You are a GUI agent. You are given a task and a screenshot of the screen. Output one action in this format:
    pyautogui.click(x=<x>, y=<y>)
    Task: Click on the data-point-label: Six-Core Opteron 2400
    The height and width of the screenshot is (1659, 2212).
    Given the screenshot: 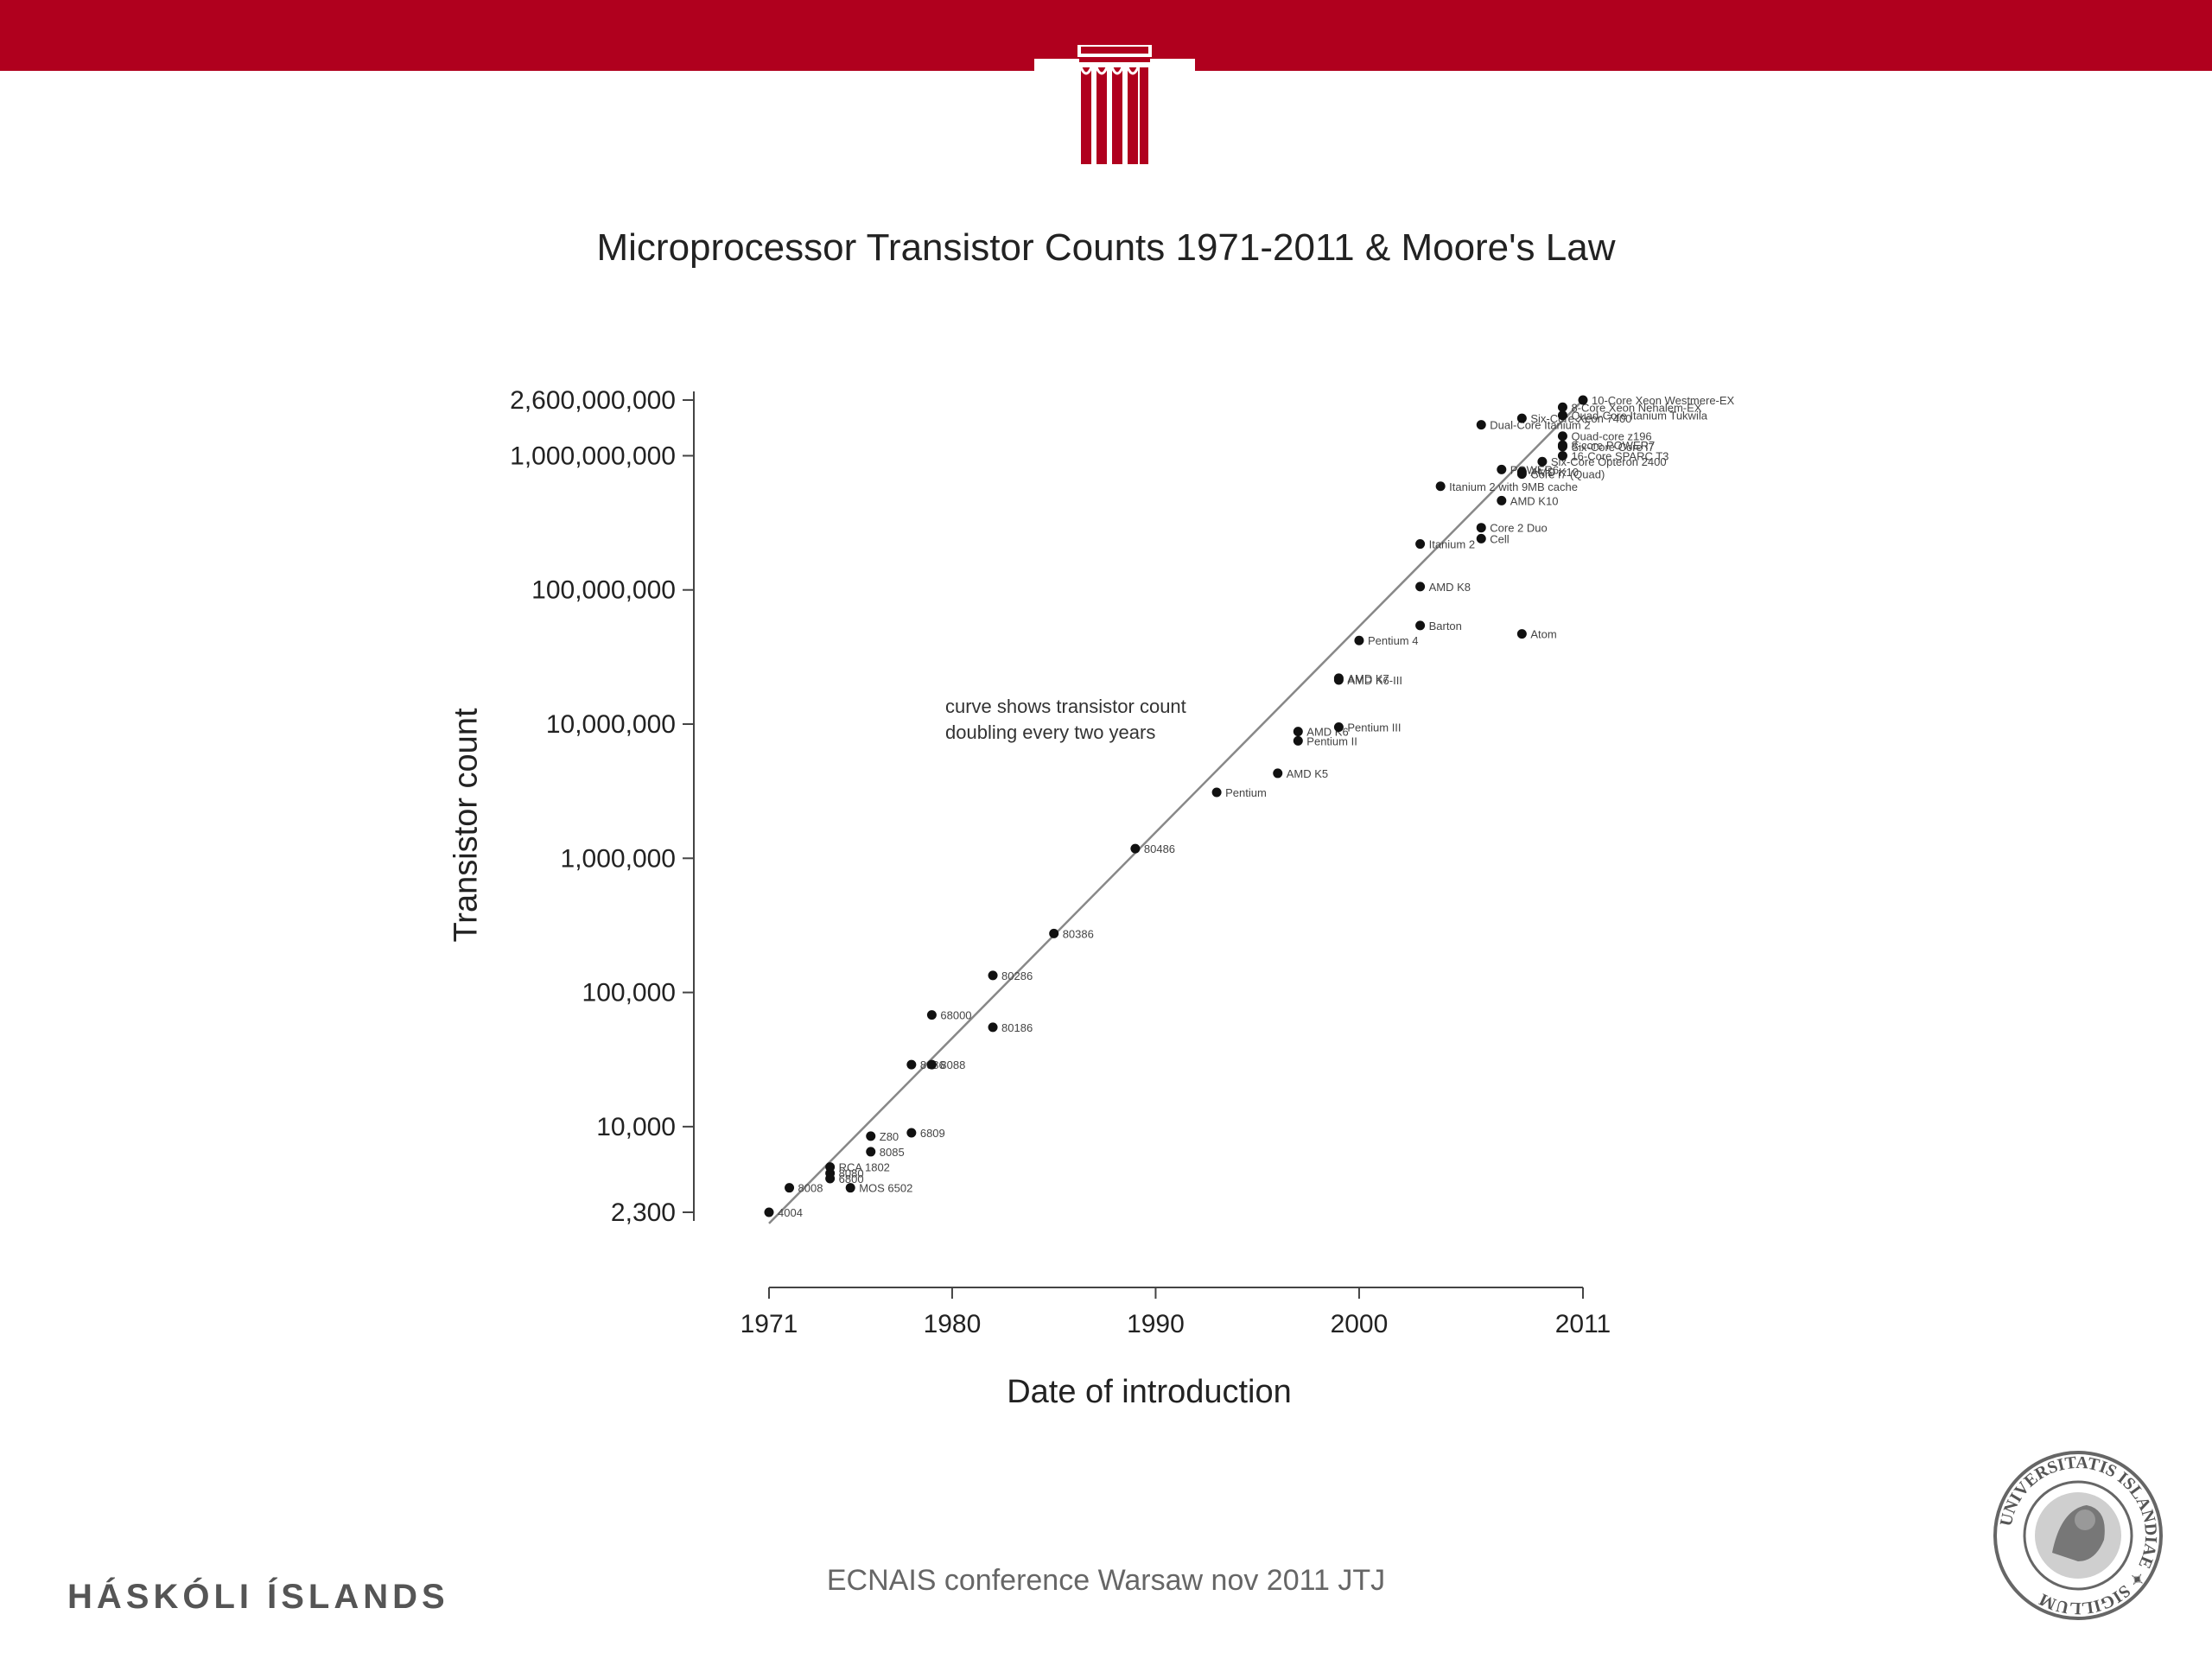 What is the action you would take?
    pyautogui.click(x=1609, y=461)
    